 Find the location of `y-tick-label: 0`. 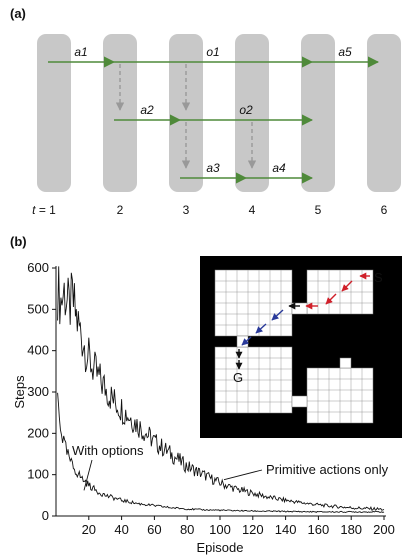

y-tick-label: 0 is located at coordinates (45, 515).